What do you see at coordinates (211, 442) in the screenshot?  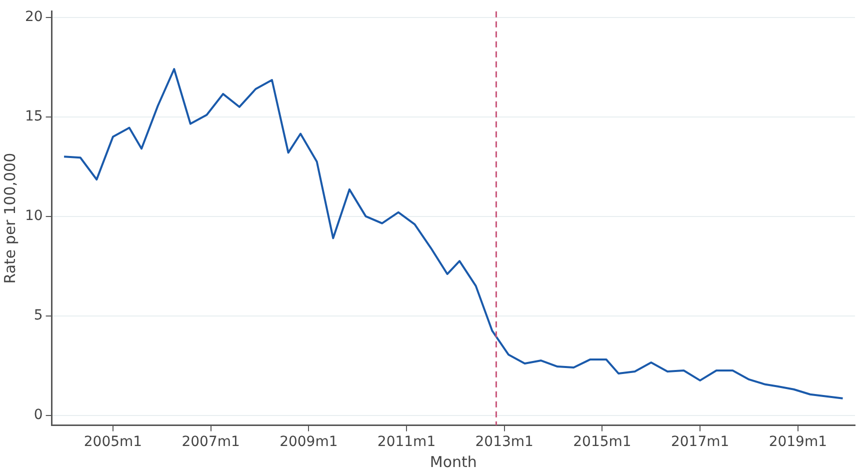 I see `x-tick-label: 2007m1` at bounding box center [211, 442].